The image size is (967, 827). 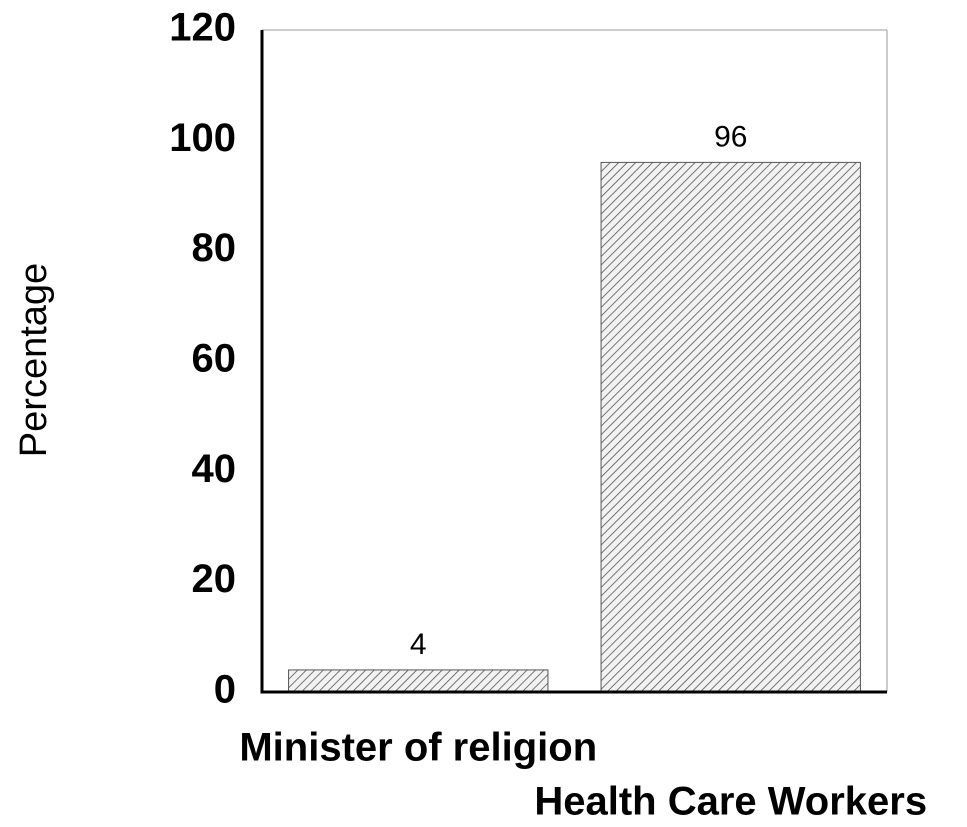 I want to click on y-tick-label: 120, so click(x=202, y=28).